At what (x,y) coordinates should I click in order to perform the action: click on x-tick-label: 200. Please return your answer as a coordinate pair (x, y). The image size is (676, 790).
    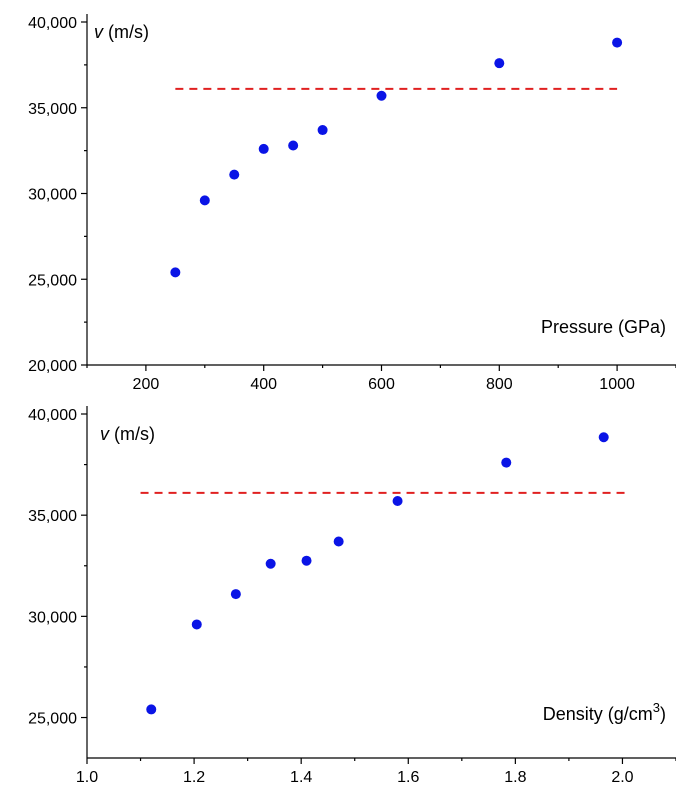
    Looking at the image, I should click on (146, 384).